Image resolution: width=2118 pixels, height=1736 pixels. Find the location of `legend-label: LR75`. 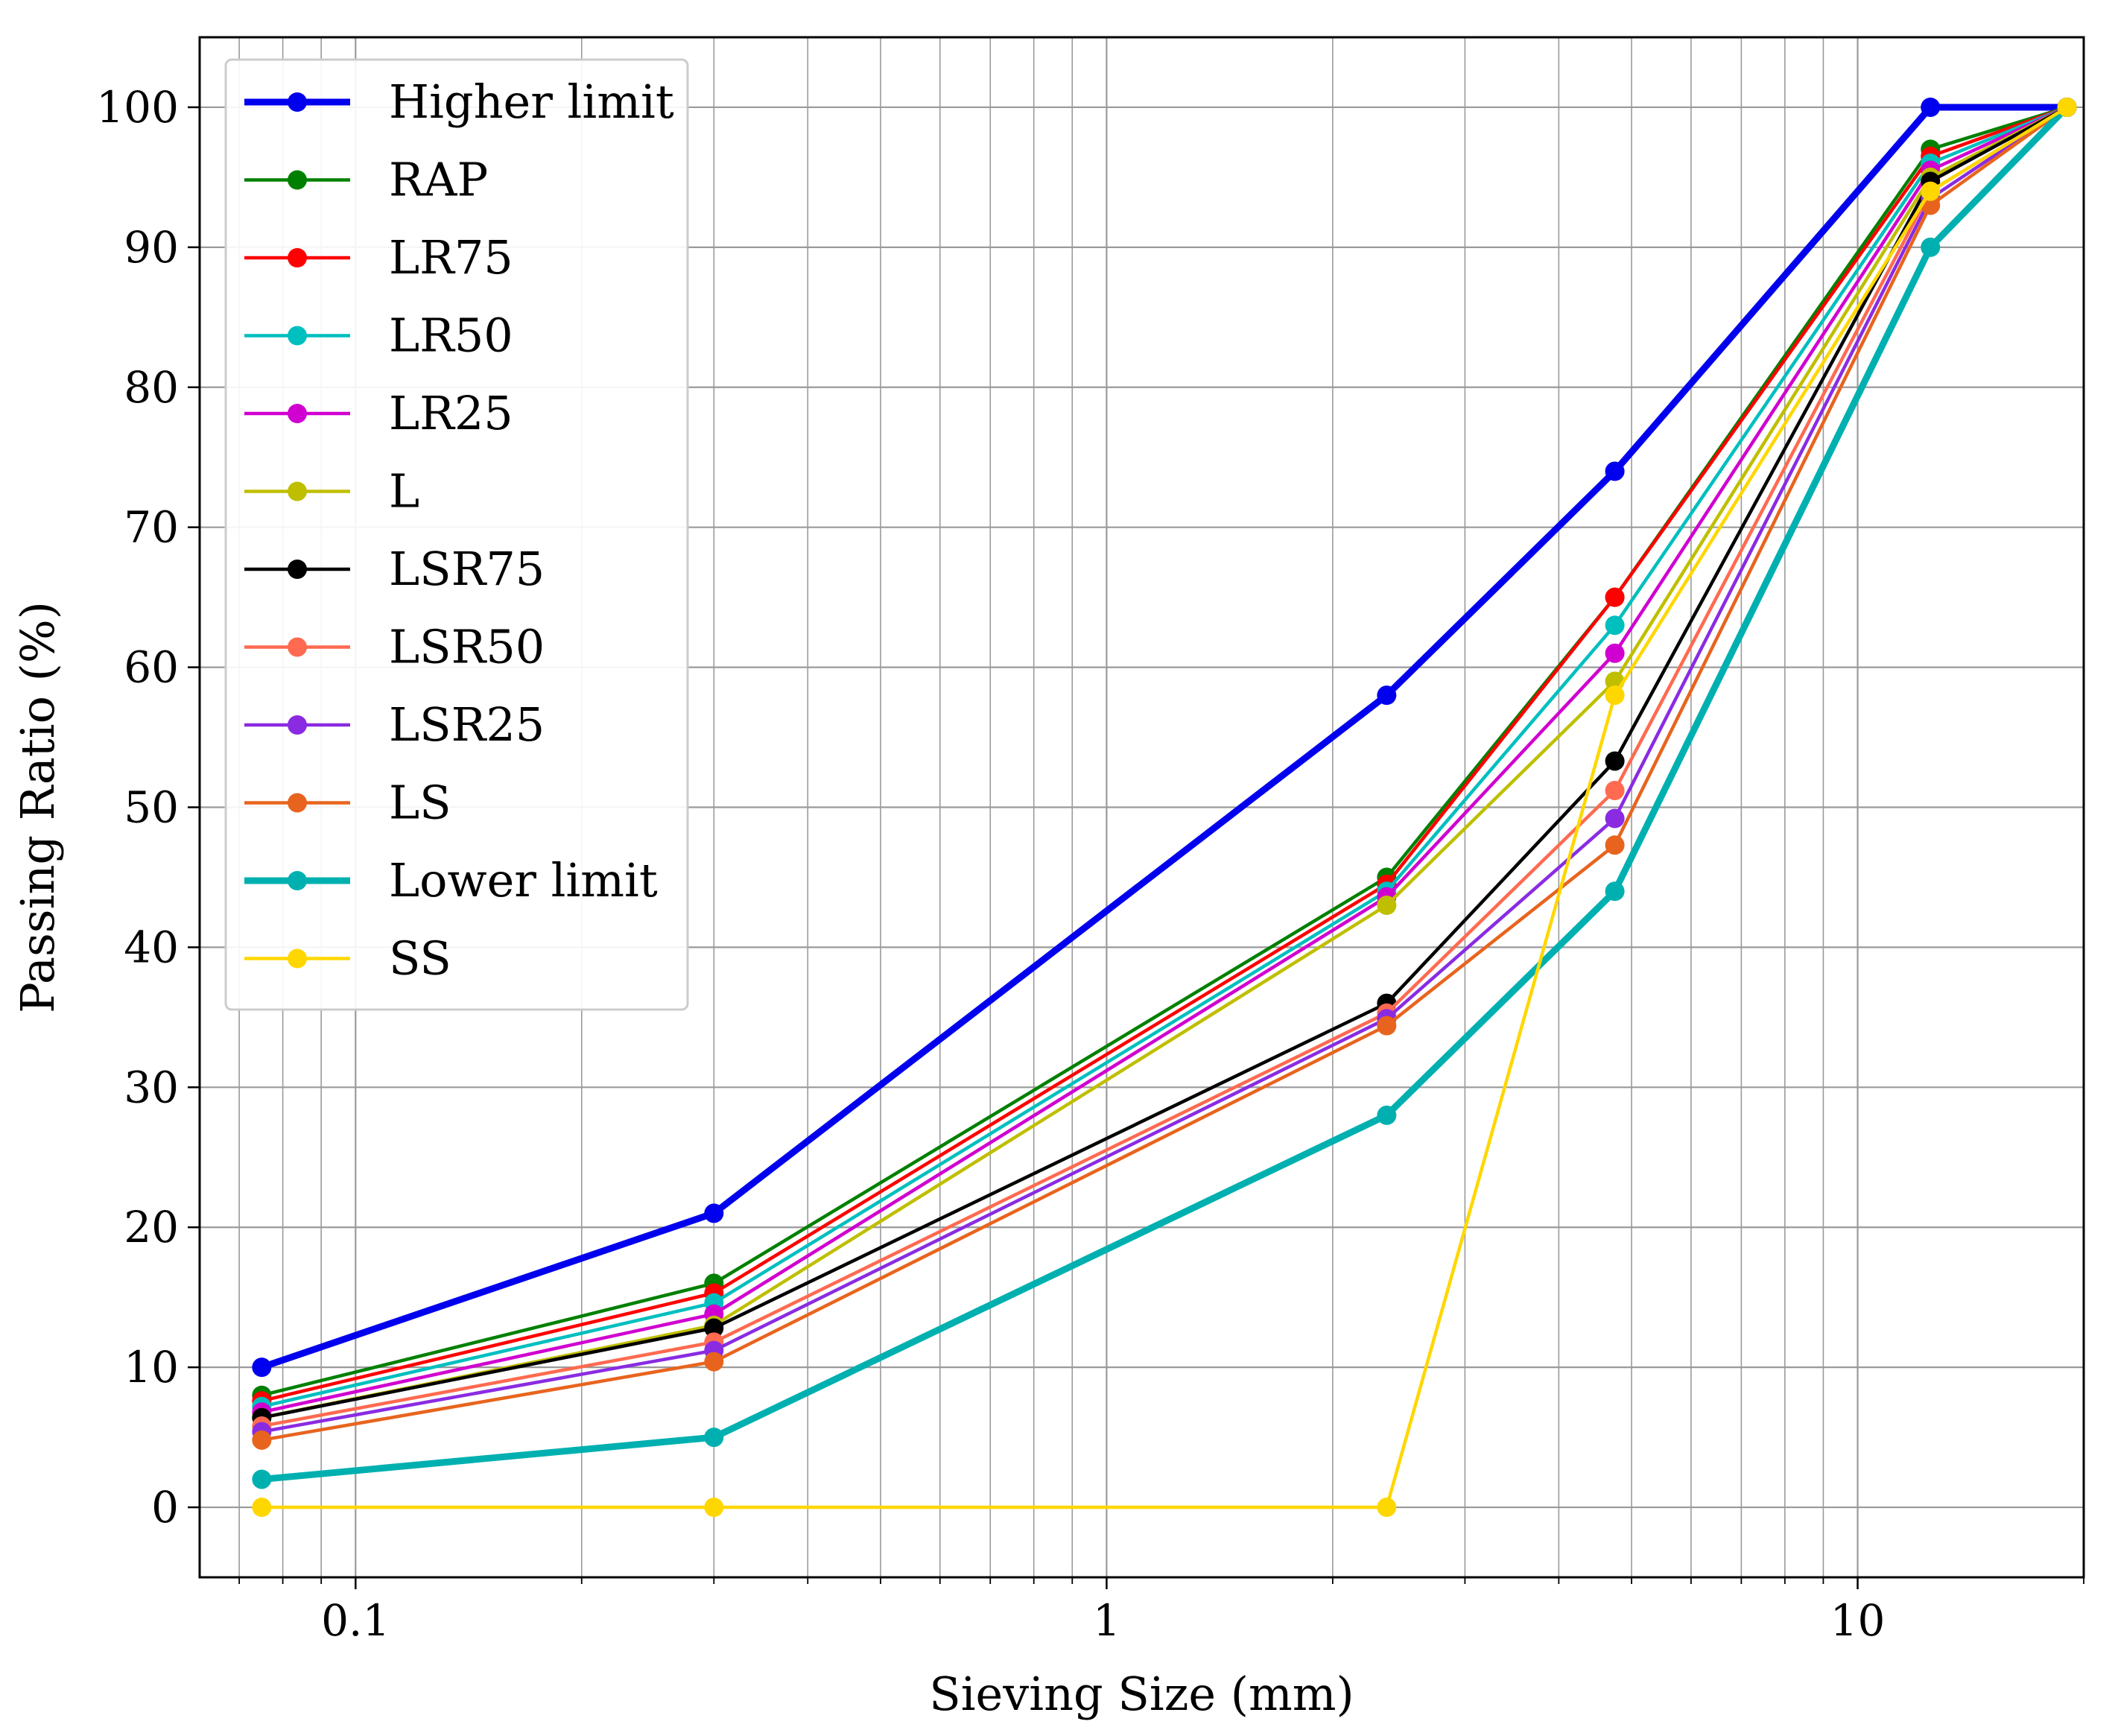

legend-label: LR75 is located at coordinates (451, 257).